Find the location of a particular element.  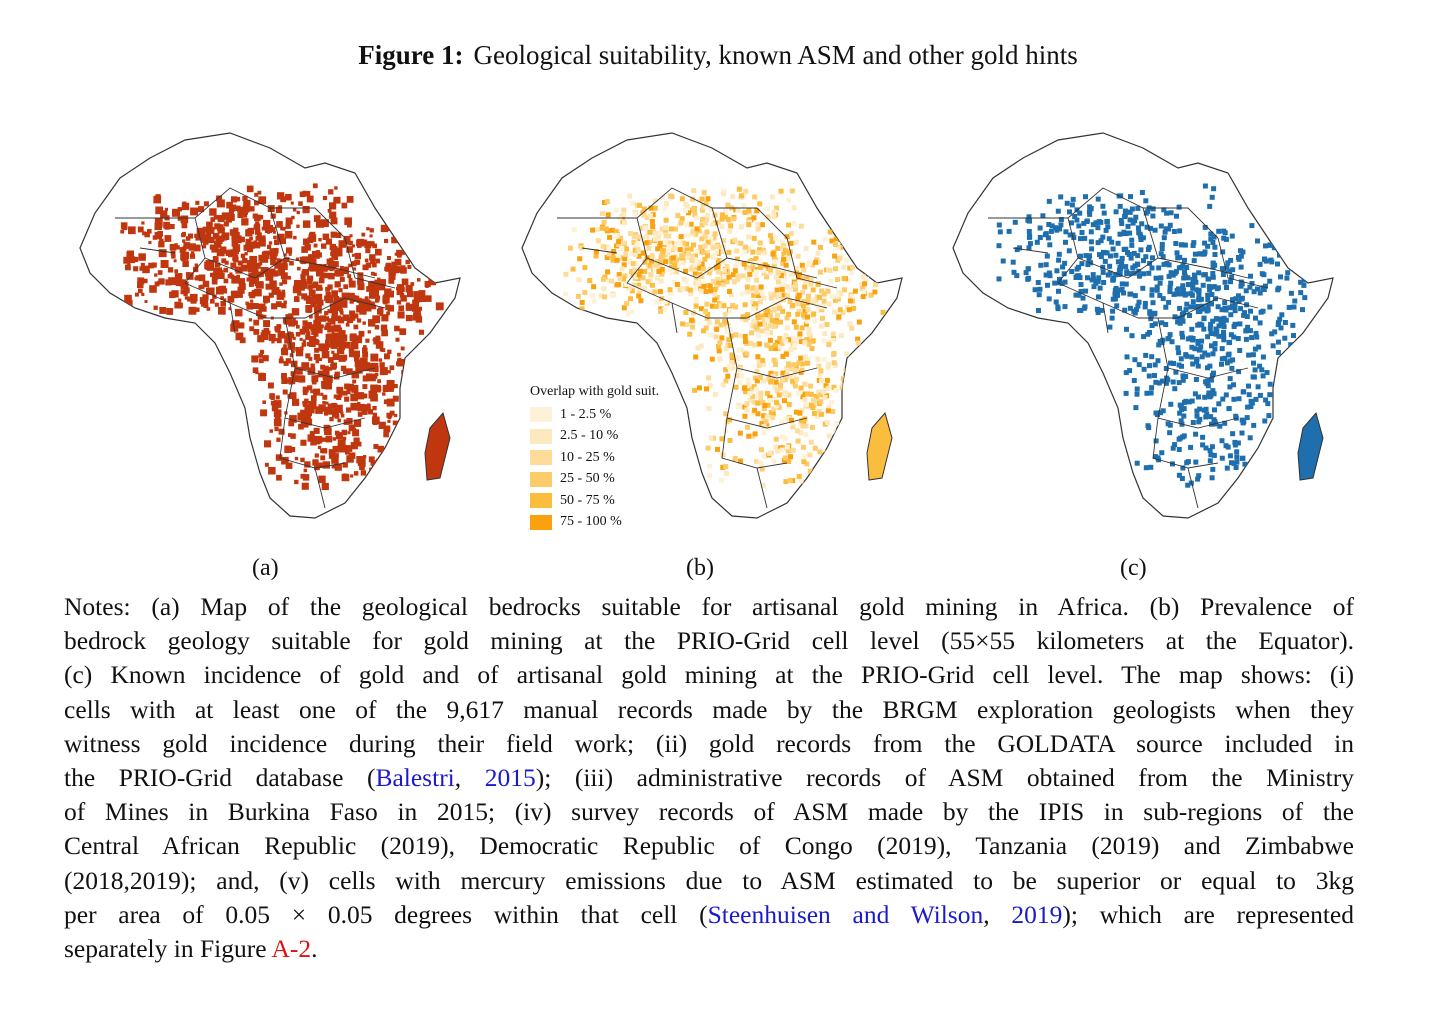

citation-link-balestri: Balestri is located at coordinates (415, 778).